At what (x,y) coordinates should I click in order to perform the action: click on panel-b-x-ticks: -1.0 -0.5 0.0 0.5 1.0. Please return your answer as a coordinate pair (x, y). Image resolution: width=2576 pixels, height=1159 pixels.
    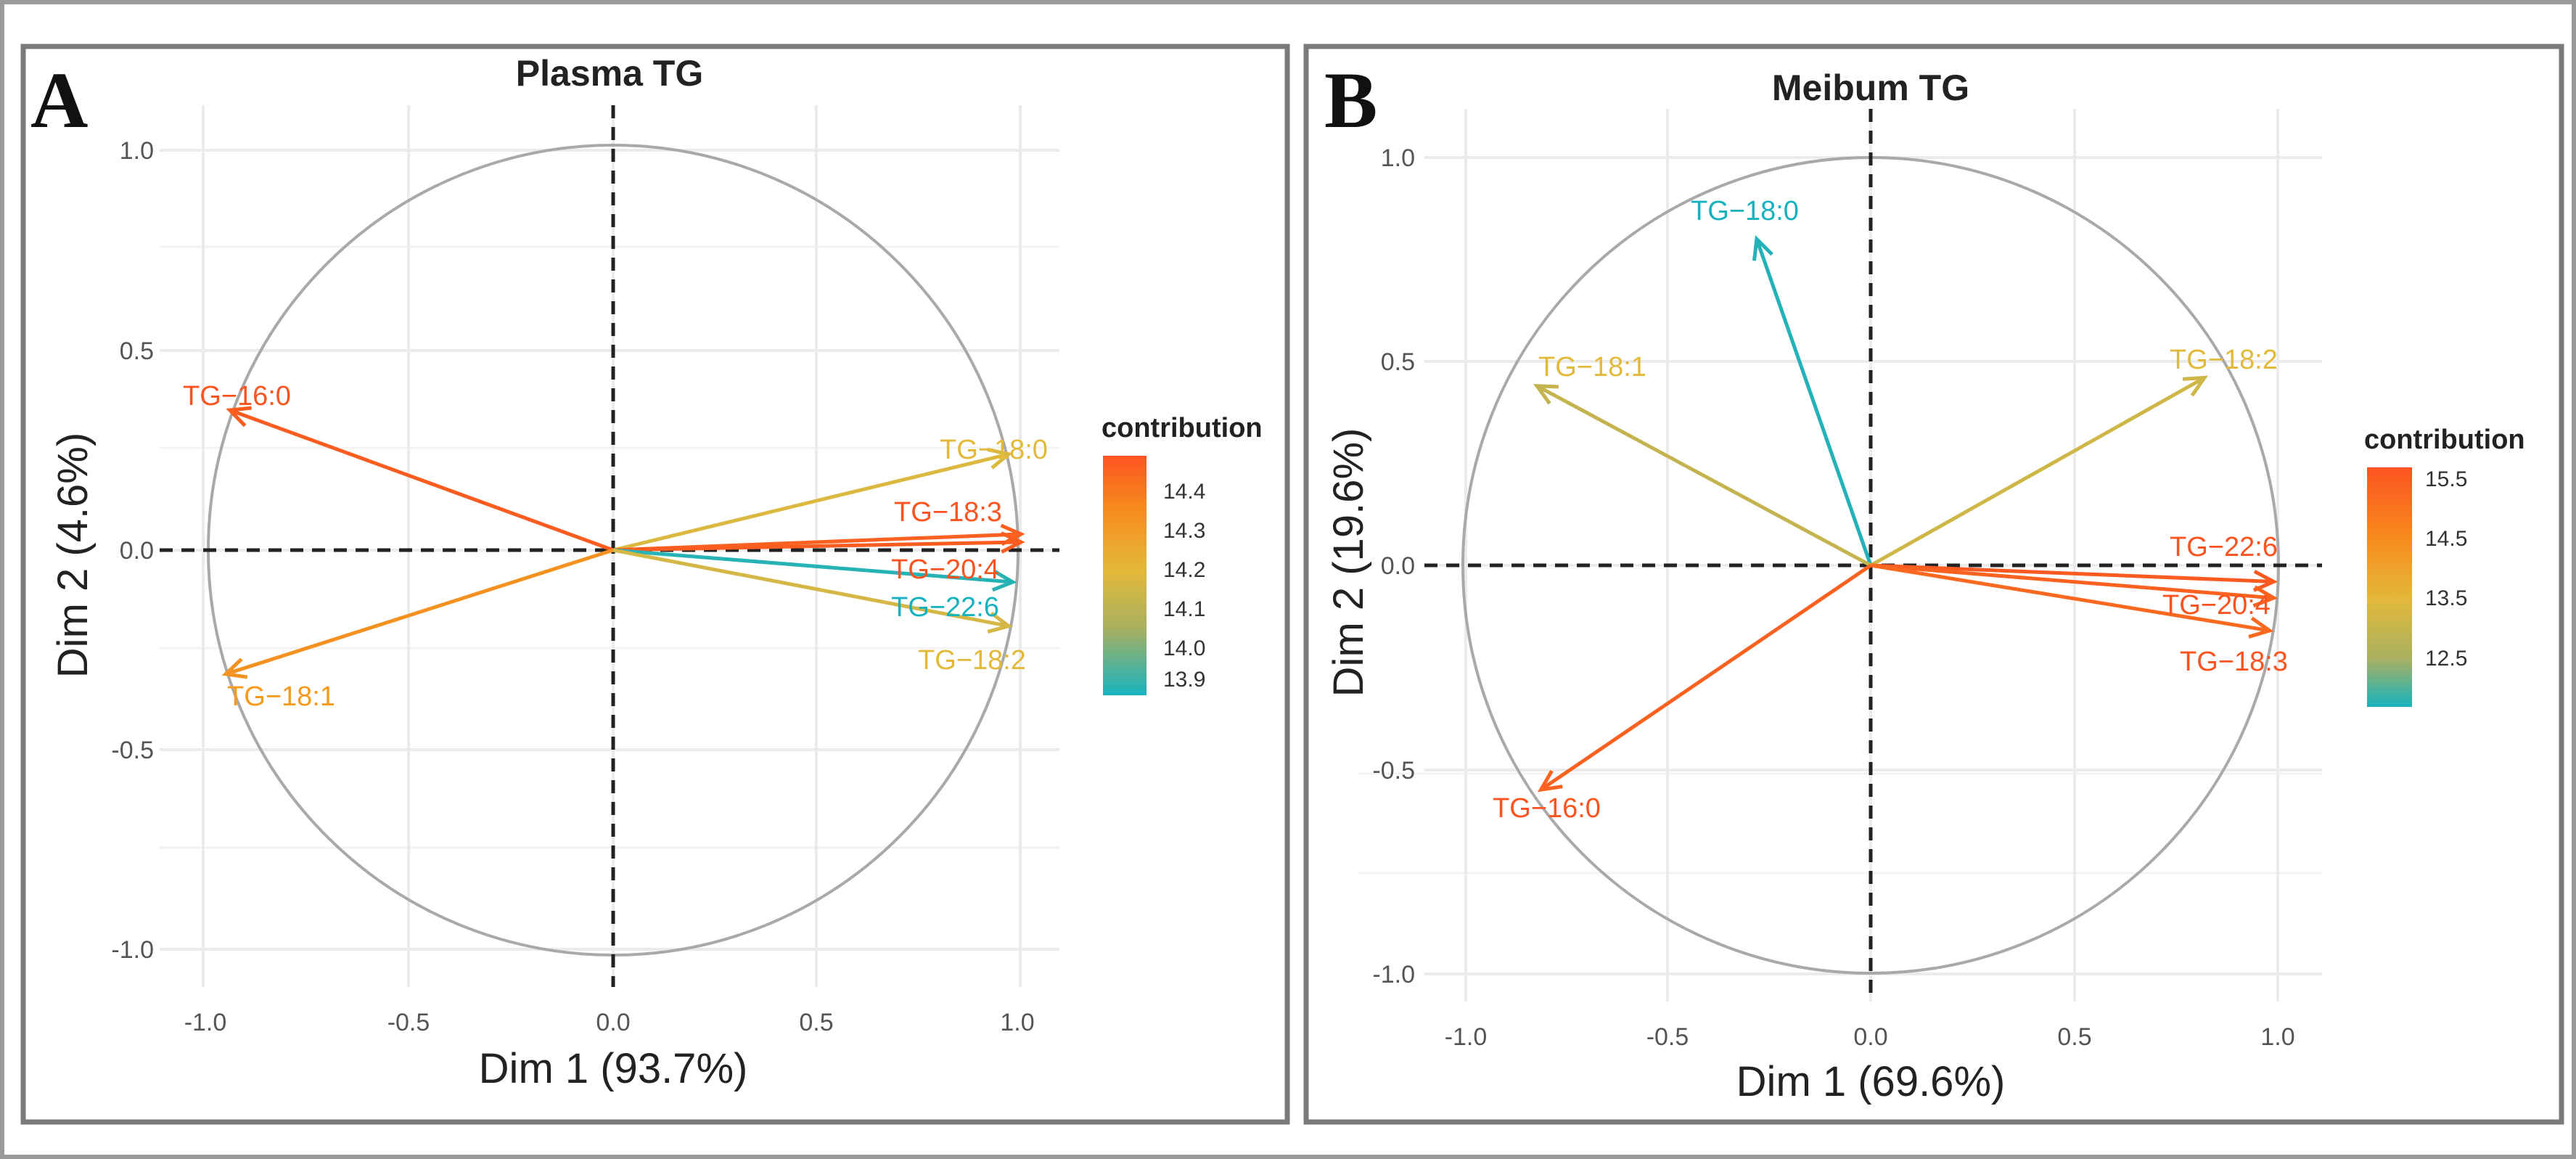
    Looking at the image, I should click on (1870, 1037).